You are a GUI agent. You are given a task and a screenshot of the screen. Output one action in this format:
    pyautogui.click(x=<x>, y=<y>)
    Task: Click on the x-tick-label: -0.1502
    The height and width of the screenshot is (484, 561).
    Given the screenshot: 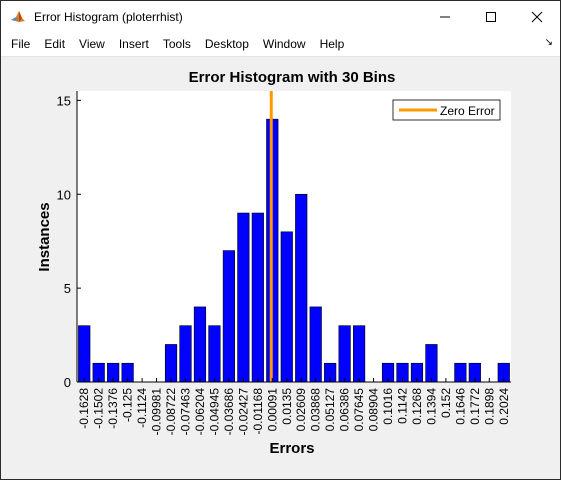 What is the action you would take?
    pyautogui.click(x=99, y=408)
    